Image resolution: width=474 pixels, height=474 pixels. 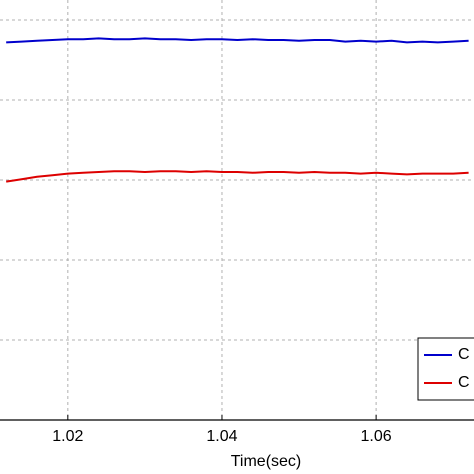 What do you see at coordinates (221, 436) in the screenshot?
I see `x-tick-label: 1.04` at bounding box center [221, 436].